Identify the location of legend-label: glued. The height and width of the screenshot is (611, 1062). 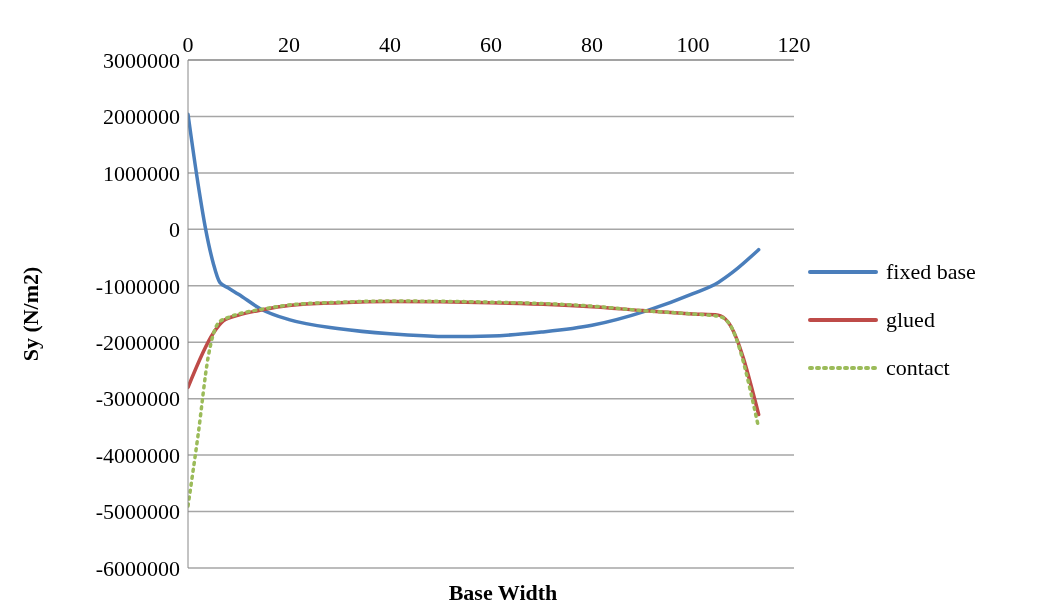
(910, 320).